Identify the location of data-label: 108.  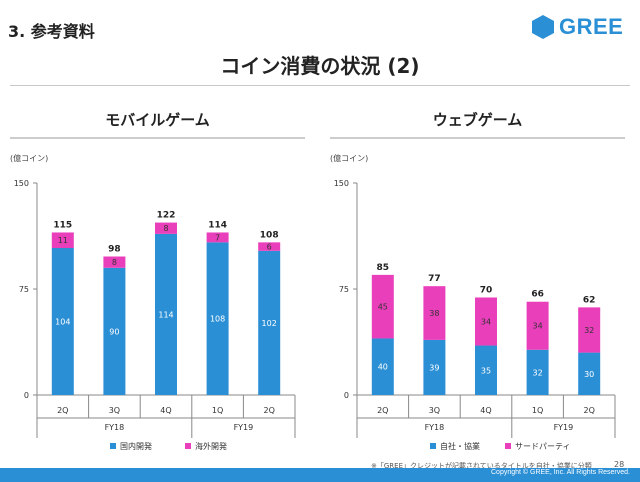
(217, 319).